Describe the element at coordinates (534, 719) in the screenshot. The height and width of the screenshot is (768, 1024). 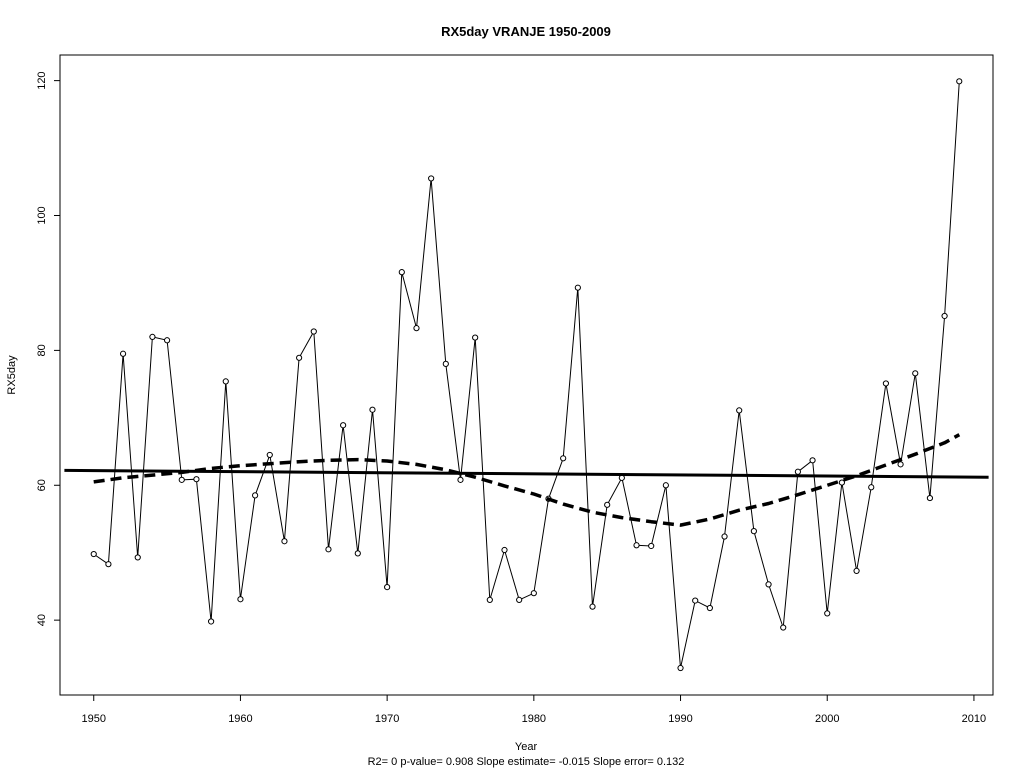
I see `x-tick-label: 1980` at that location.